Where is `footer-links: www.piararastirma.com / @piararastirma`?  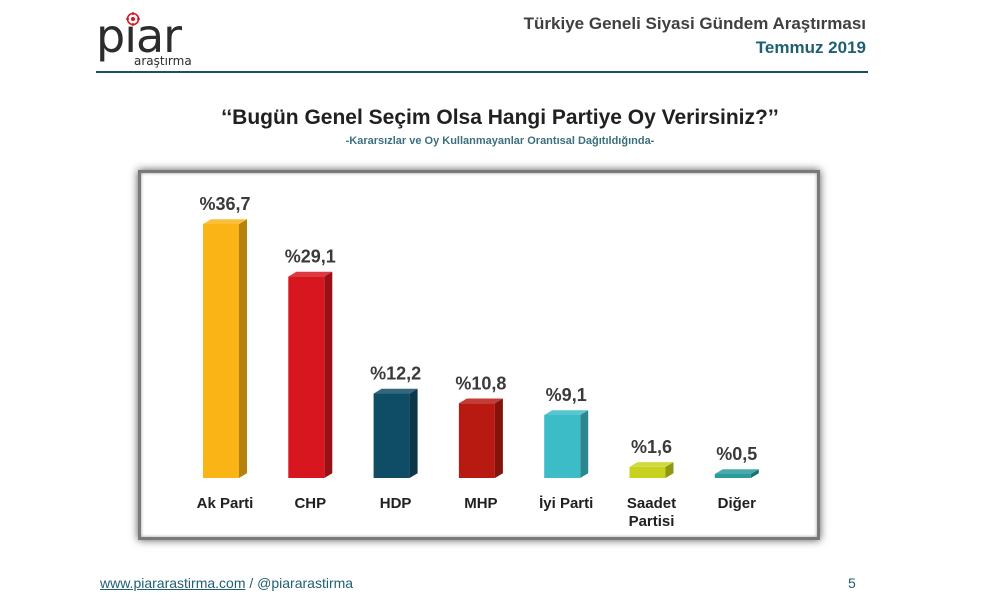 footer-links: www.piararastirma.com / @piararastirma is located at coordinates (226, 583).